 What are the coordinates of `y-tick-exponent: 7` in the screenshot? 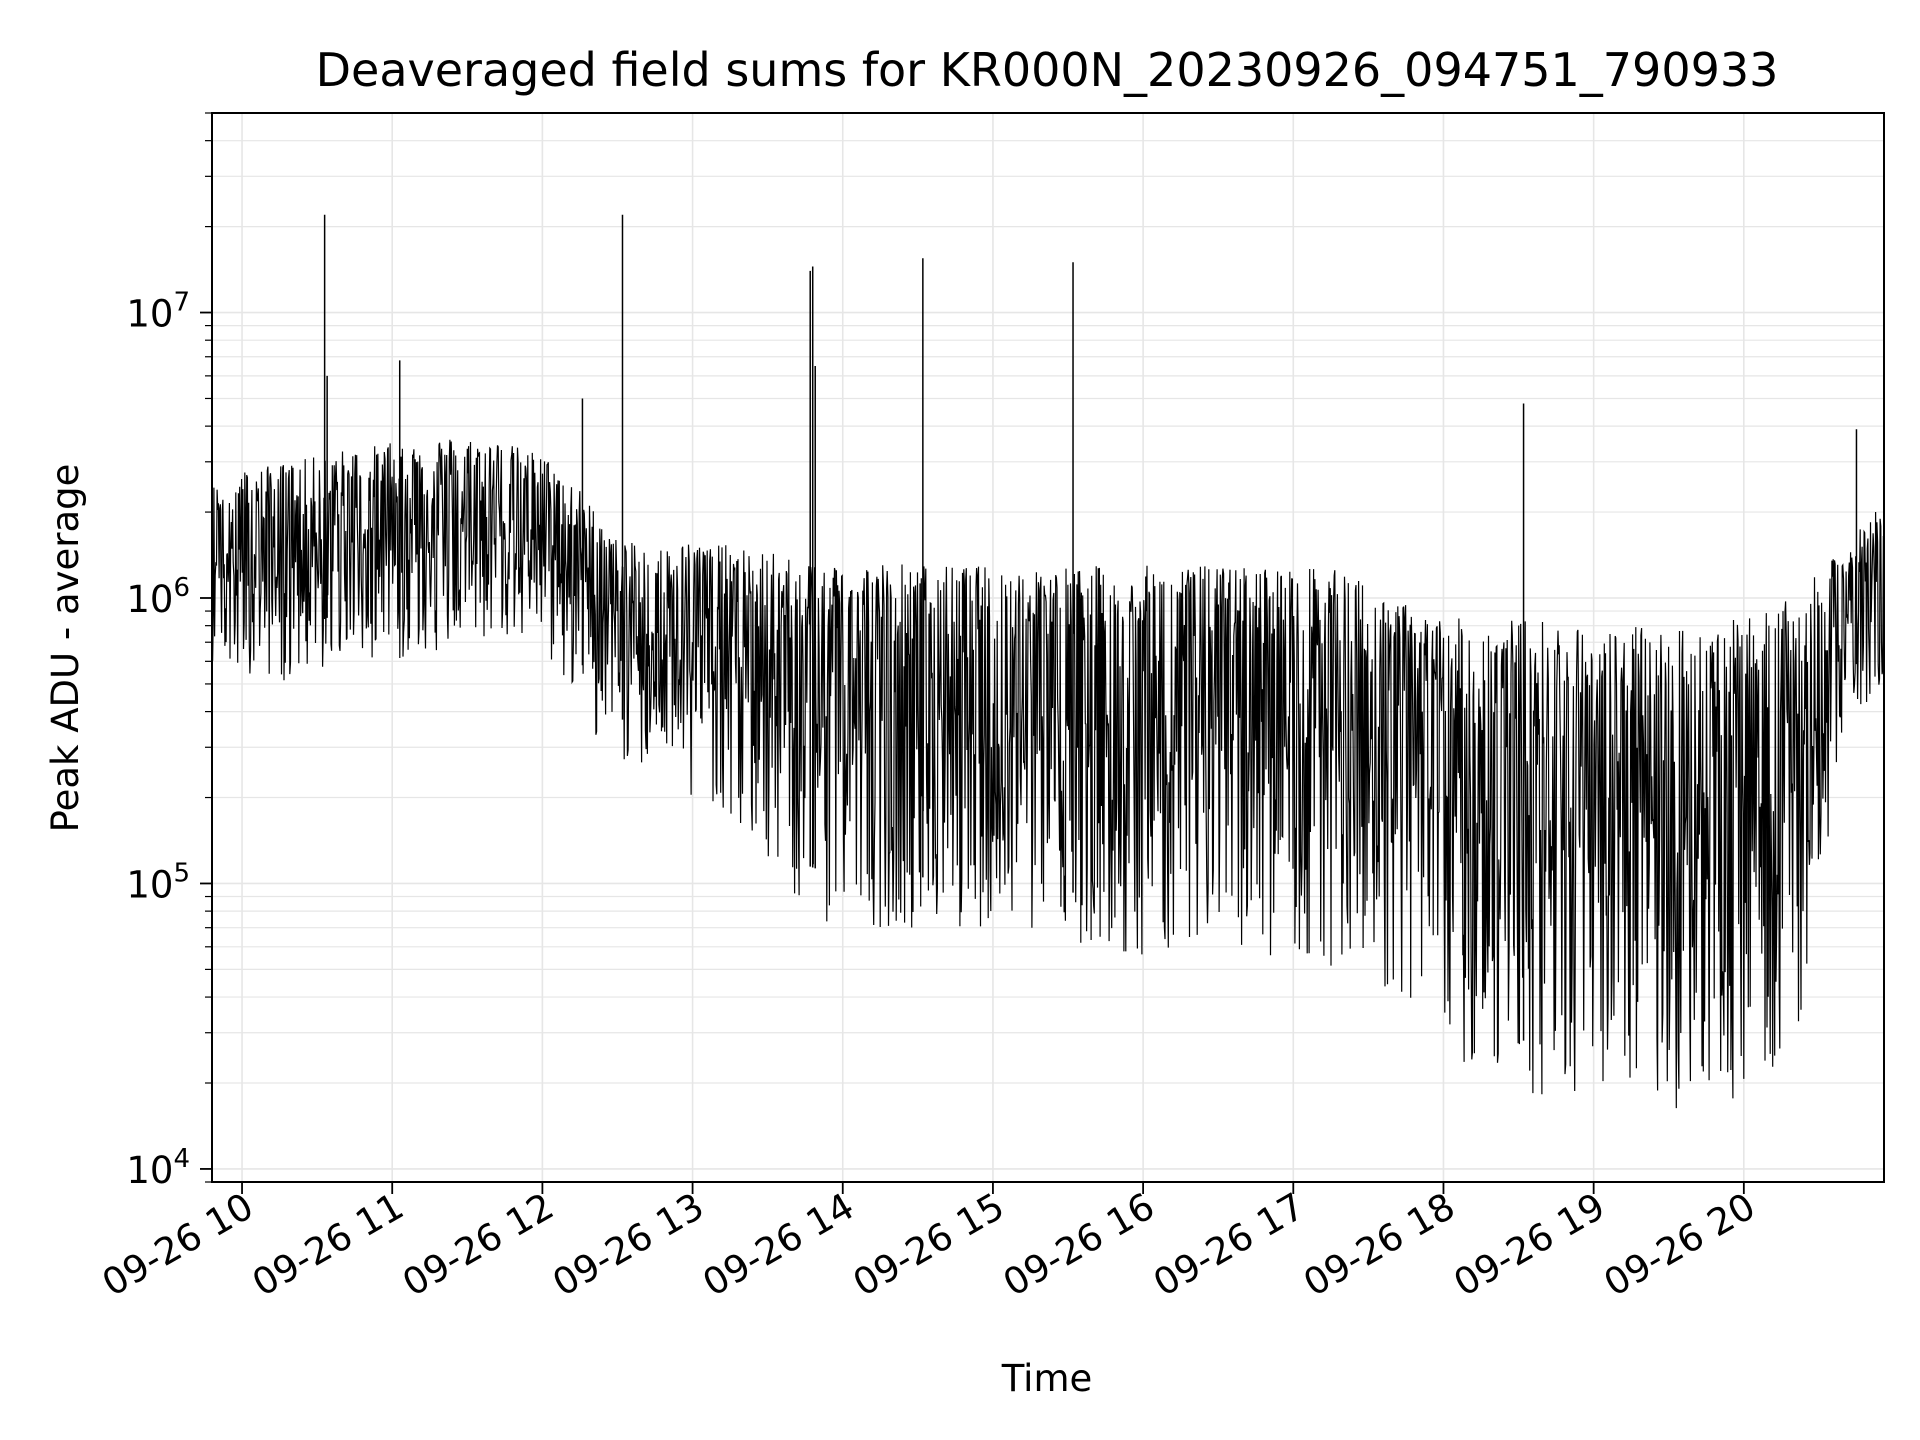 It's located at (181, 303).